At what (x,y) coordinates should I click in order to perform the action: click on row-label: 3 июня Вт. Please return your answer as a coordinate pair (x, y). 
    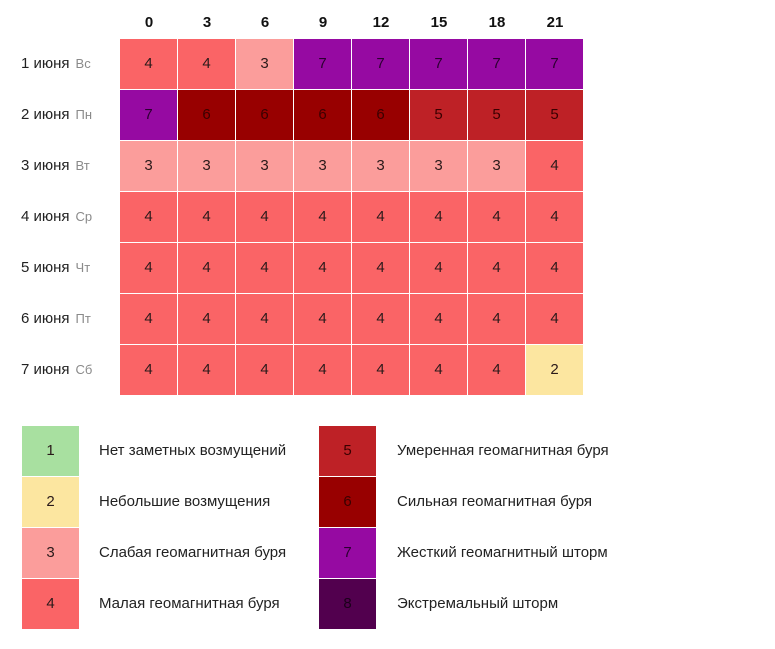
    Looking at the image, I should click on (55, 166).